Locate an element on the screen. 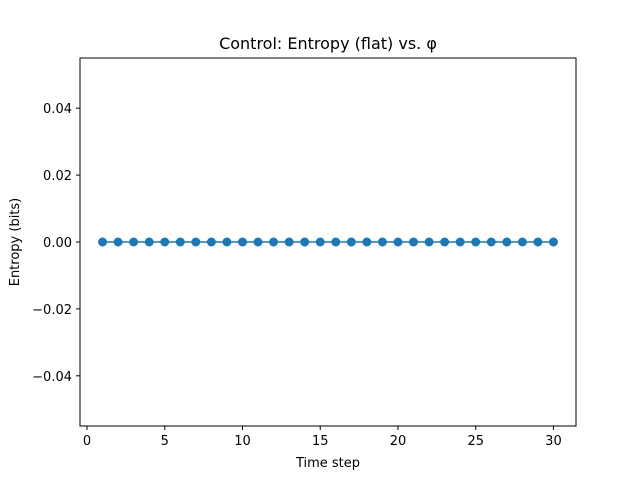  x-tick-label: 15 is located at coordinates (320, 441).